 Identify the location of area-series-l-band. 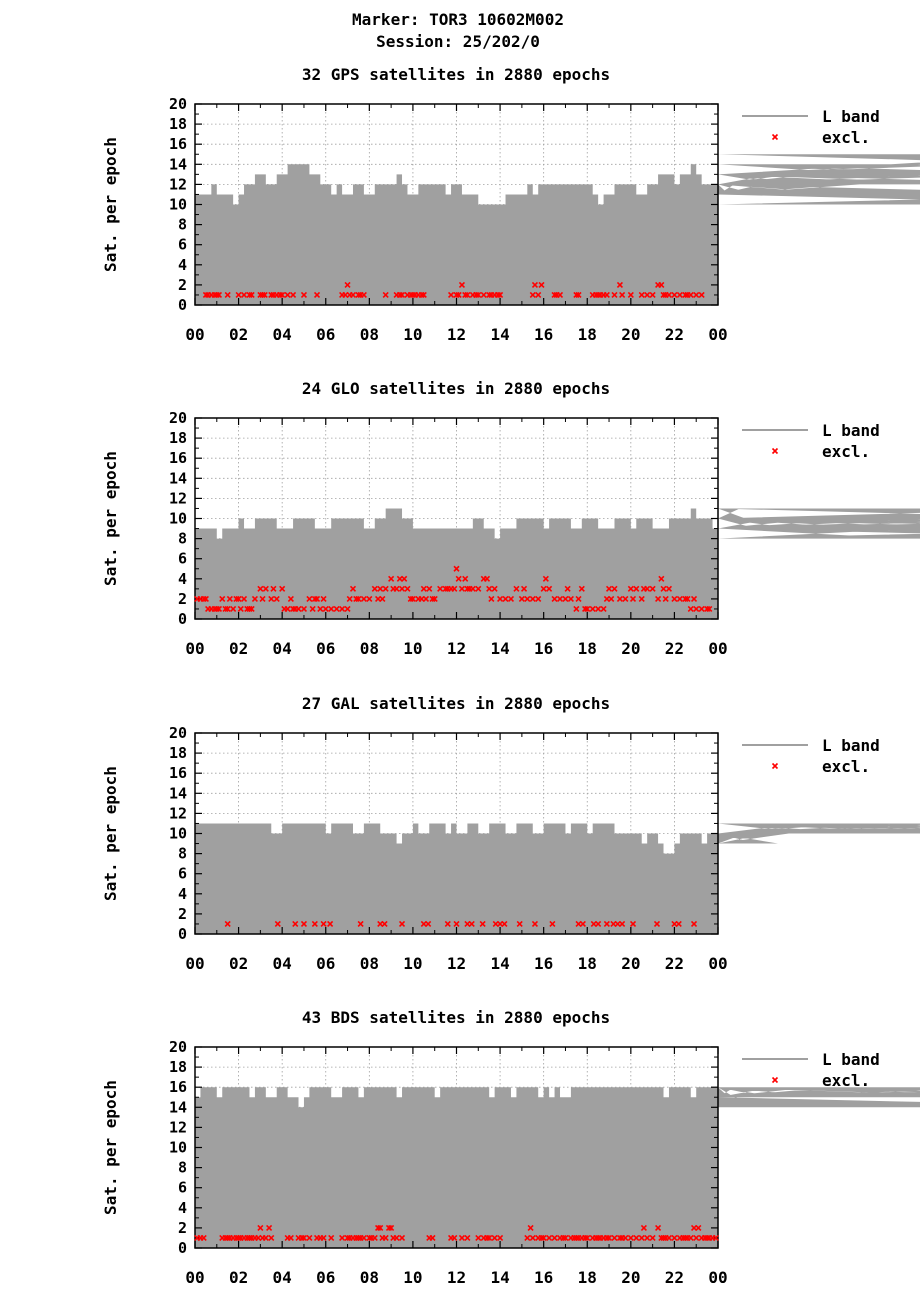
(557, 229).